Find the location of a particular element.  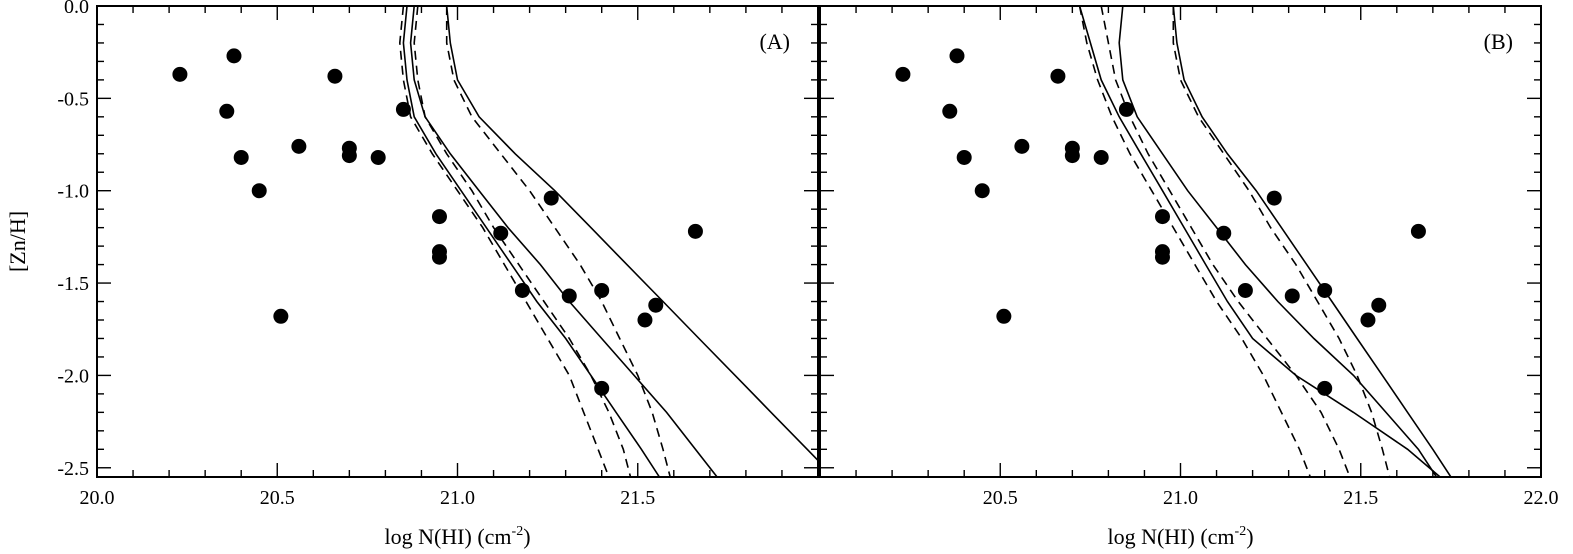

panel-a-y-tick-labels: 0.0 -0.5 -1.0 -1.5 -2.0 -2.5 is located at coordinates (73, 240).